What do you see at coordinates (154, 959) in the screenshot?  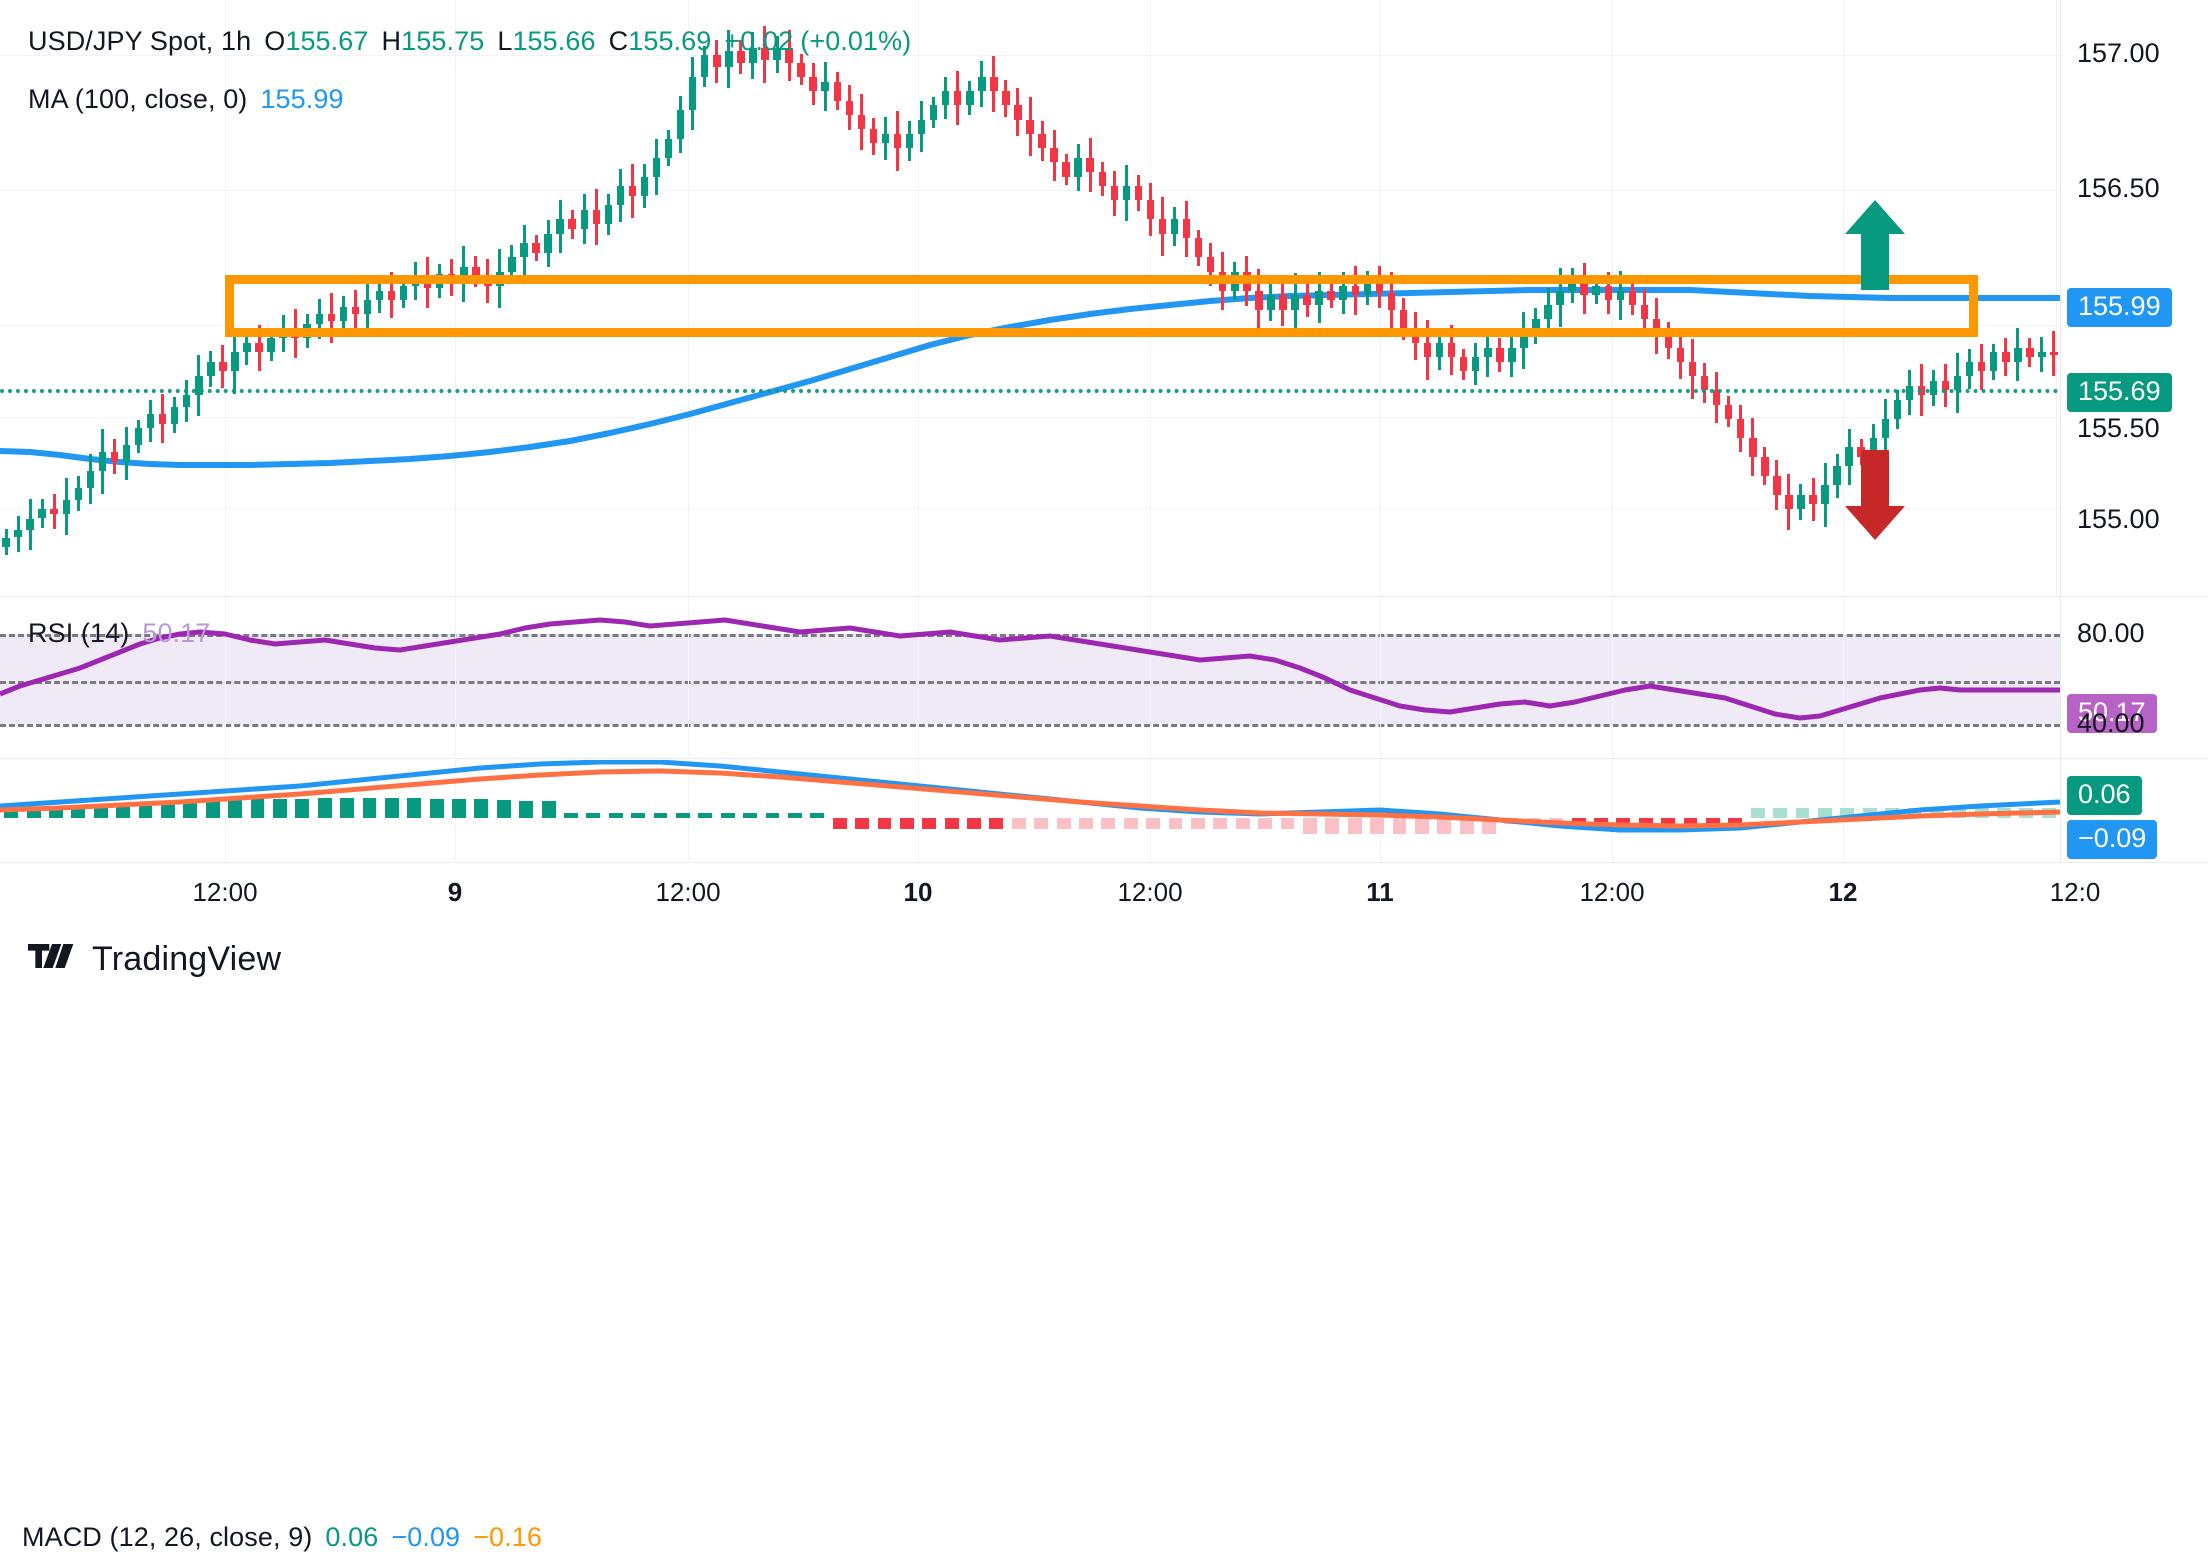 I see `tradingview-logo: TradingView` at bounding box center [154, 959].